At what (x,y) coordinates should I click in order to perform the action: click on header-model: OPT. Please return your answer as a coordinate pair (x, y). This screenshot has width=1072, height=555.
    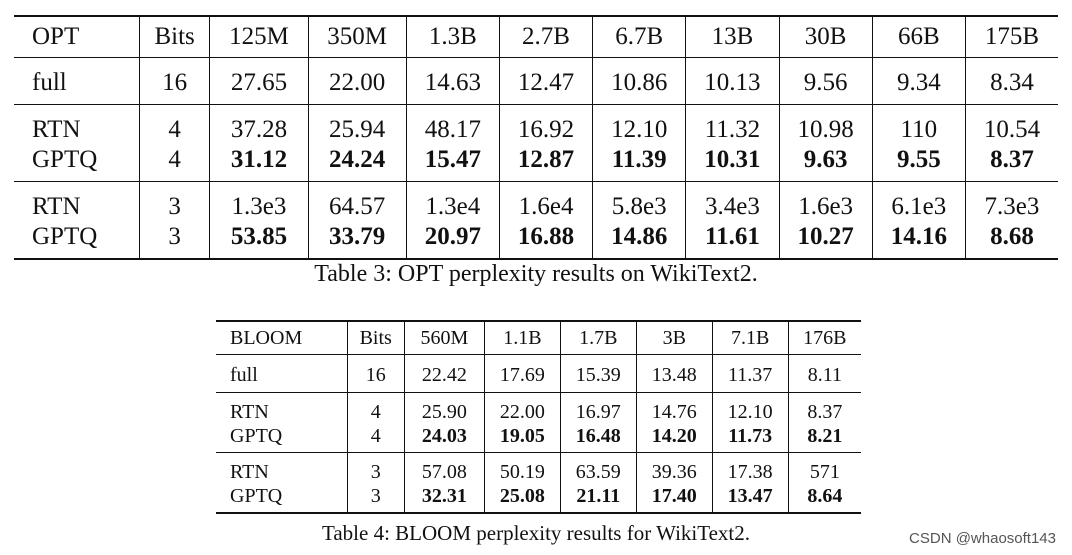
    Looking at the image, I should click on (56, 36).